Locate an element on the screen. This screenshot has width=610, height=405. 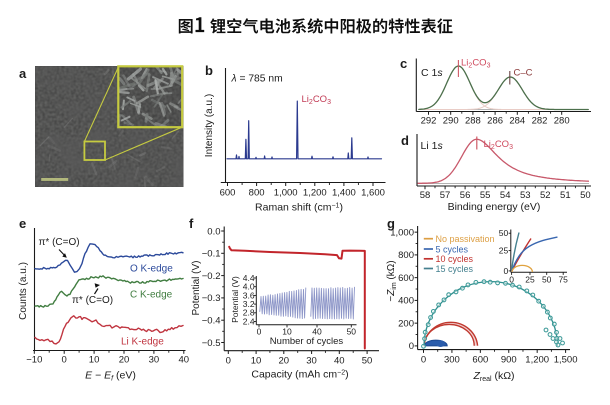
svg-text: Li2CO3 is located at coordinates (317, 100).